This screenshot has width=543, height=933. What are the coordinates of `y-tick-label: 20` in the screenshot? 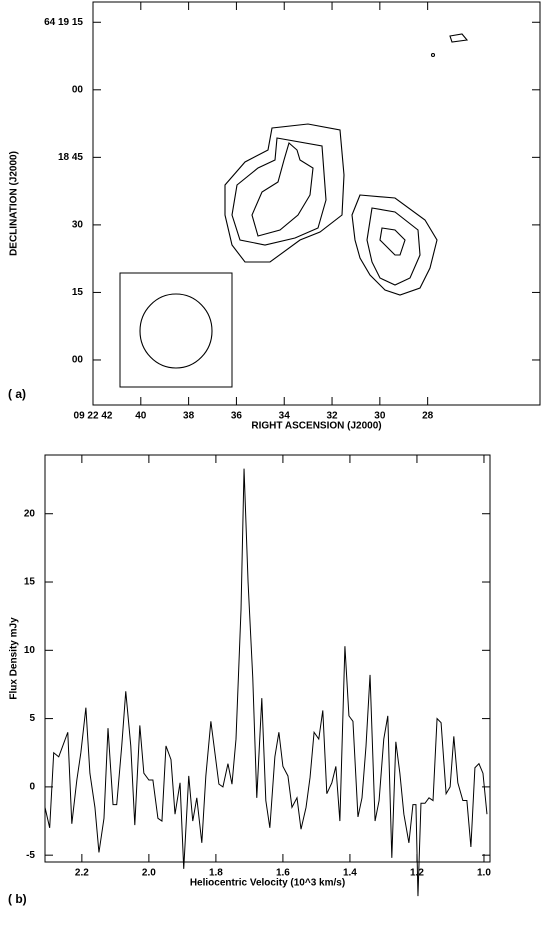 It's located at (30, 513).